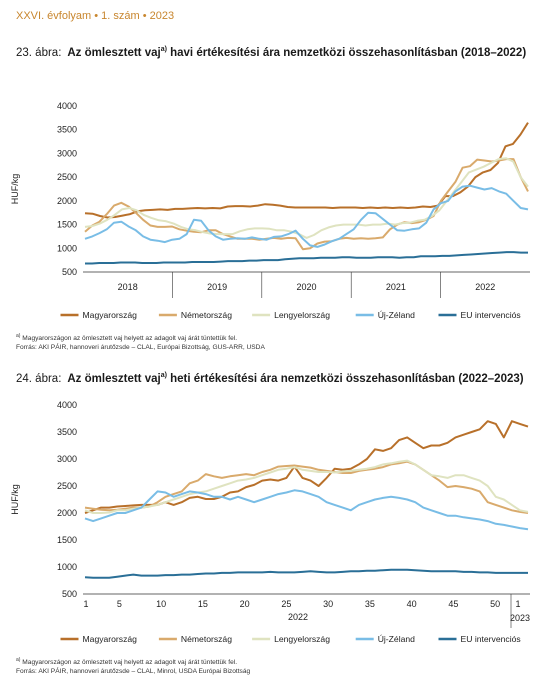 The height and width of the screenshot is (686, 547). I want to click on x-tick-label: 10, so click(161, 604).